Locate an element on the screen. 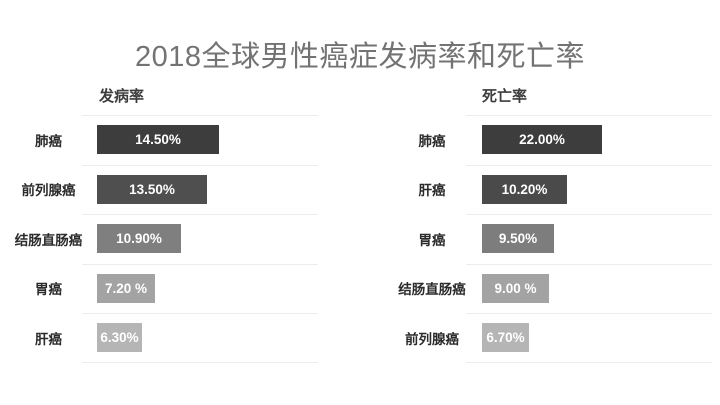 This screenshot has width=720, height=405. chart-row: 肝癌 10.20% is located at coordinates (540, 189).